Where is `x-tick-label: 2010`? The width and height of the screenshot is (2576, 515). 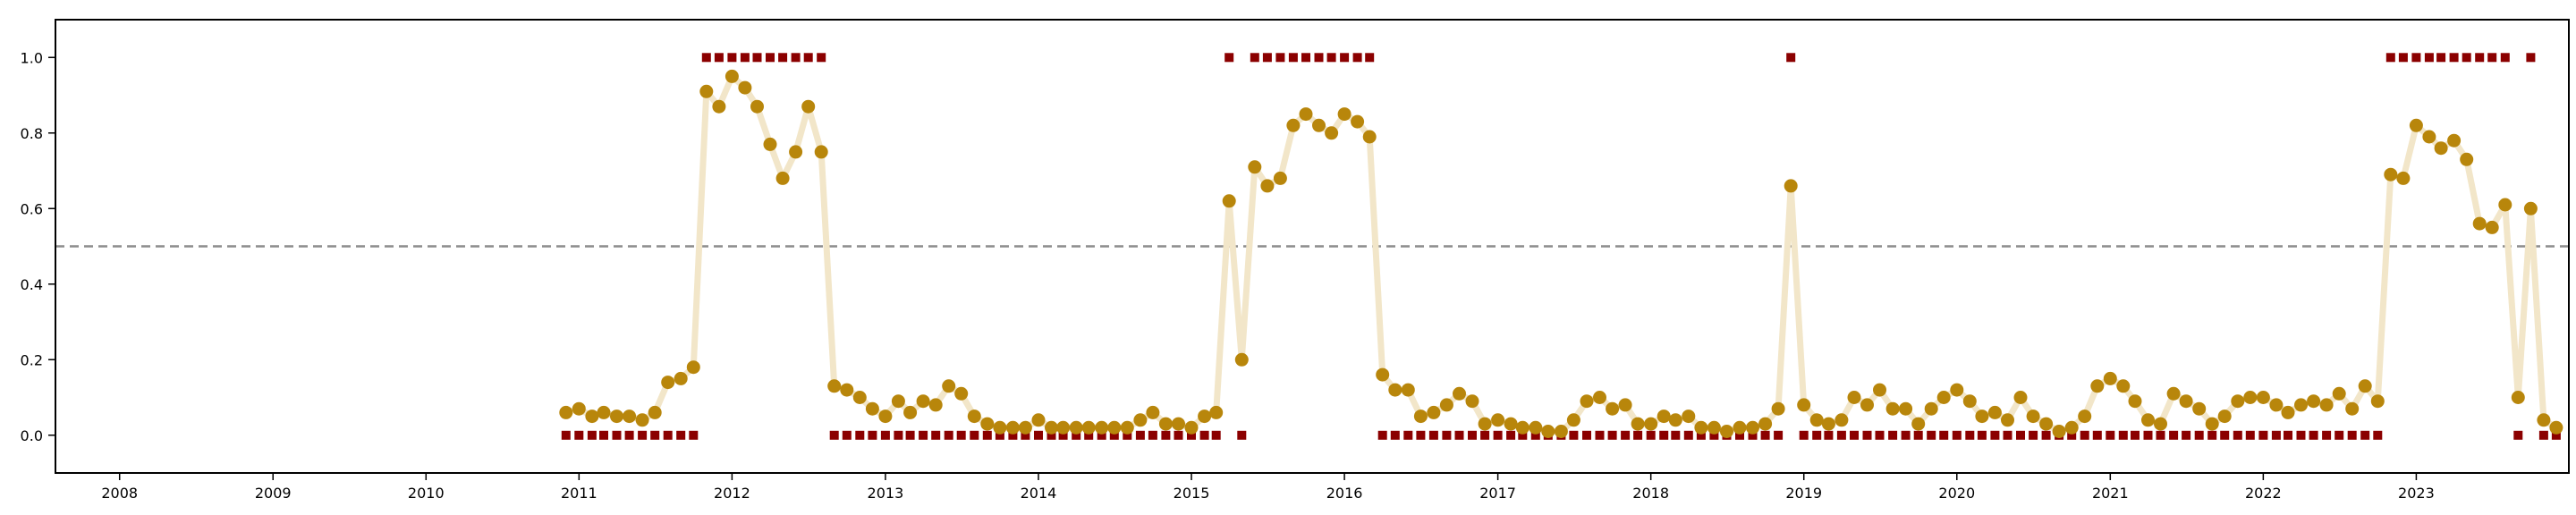
x-tick-label: 2010 is located at coordinates (426, 493).